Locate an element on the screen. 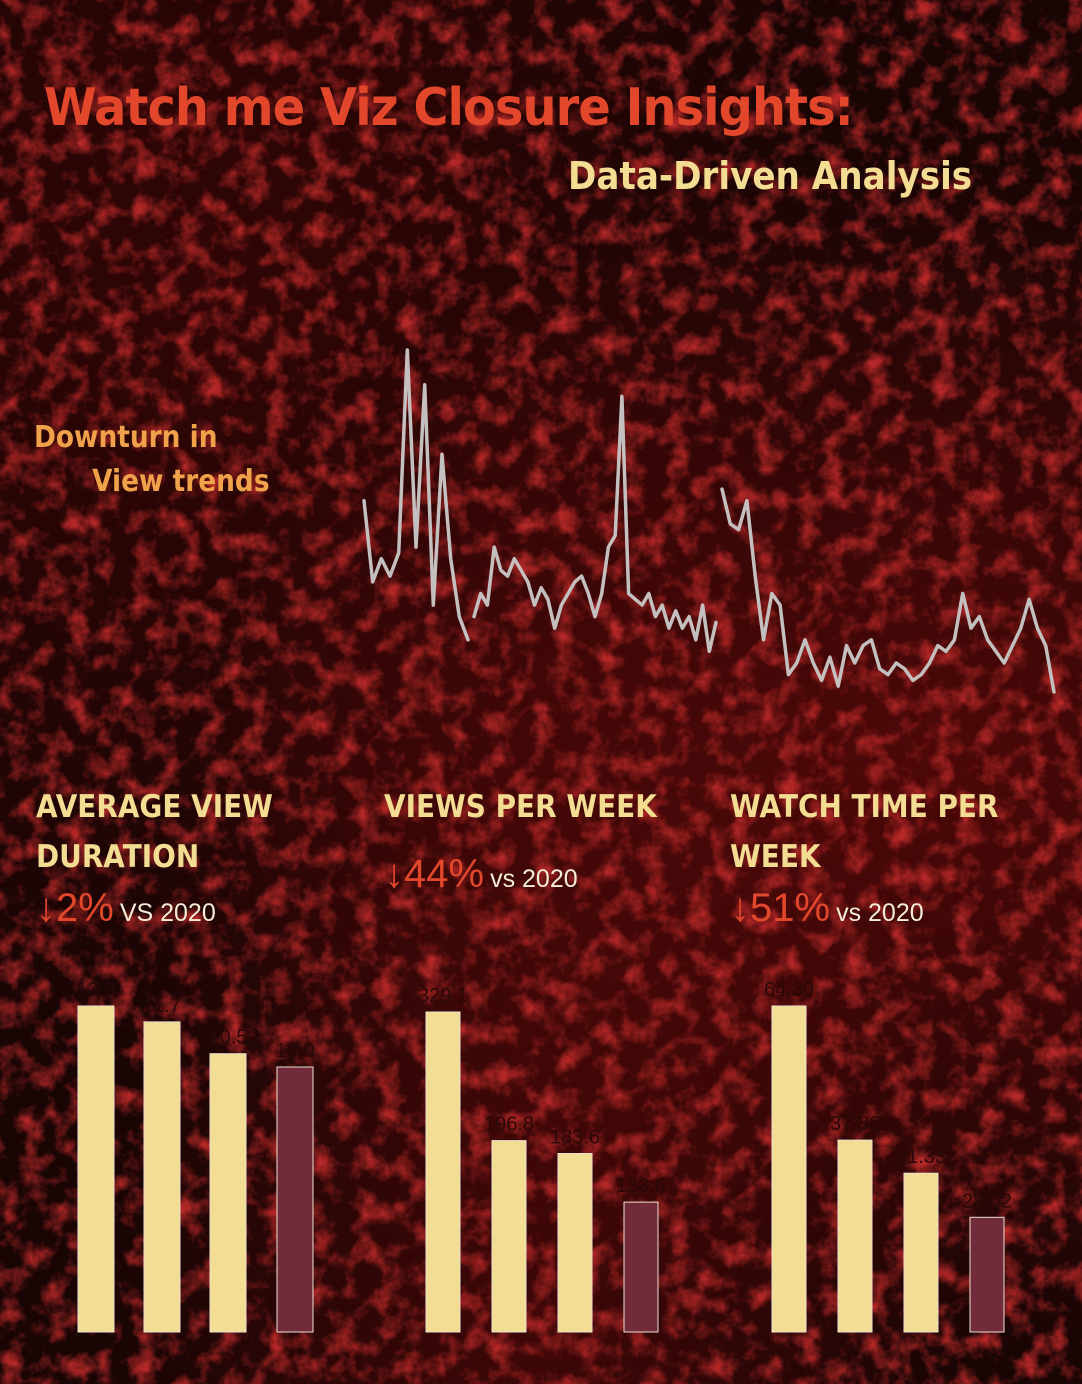 Image resolution: width=1082 pixels, height=1384 pixels. trend-label-line2: View trends is located at coordinates (181, 481).